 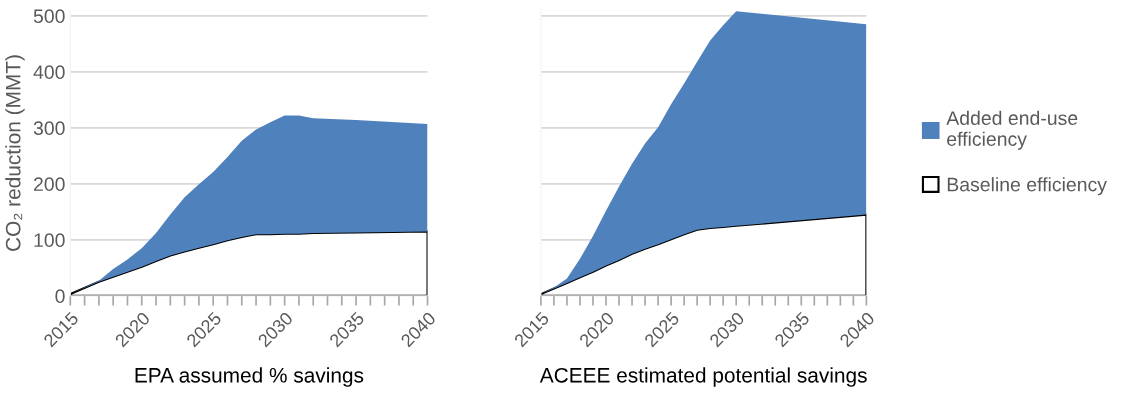 I want to click on y-tick-label: 100, so click(x=49, y=240).